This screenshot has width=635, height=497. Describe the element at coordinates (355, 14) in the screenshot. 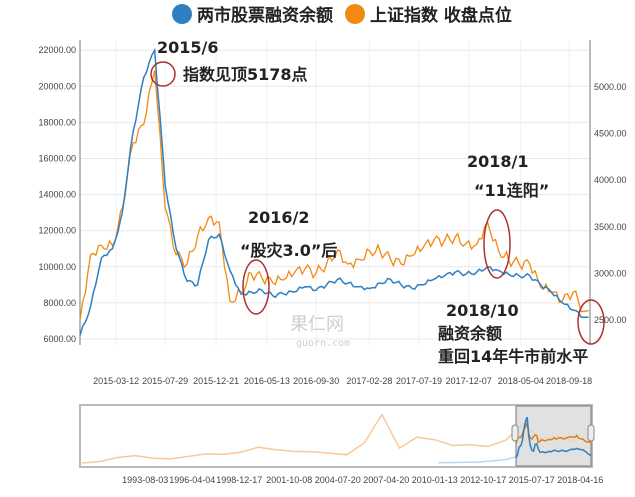

I see `legend-marker-orange` at that location.